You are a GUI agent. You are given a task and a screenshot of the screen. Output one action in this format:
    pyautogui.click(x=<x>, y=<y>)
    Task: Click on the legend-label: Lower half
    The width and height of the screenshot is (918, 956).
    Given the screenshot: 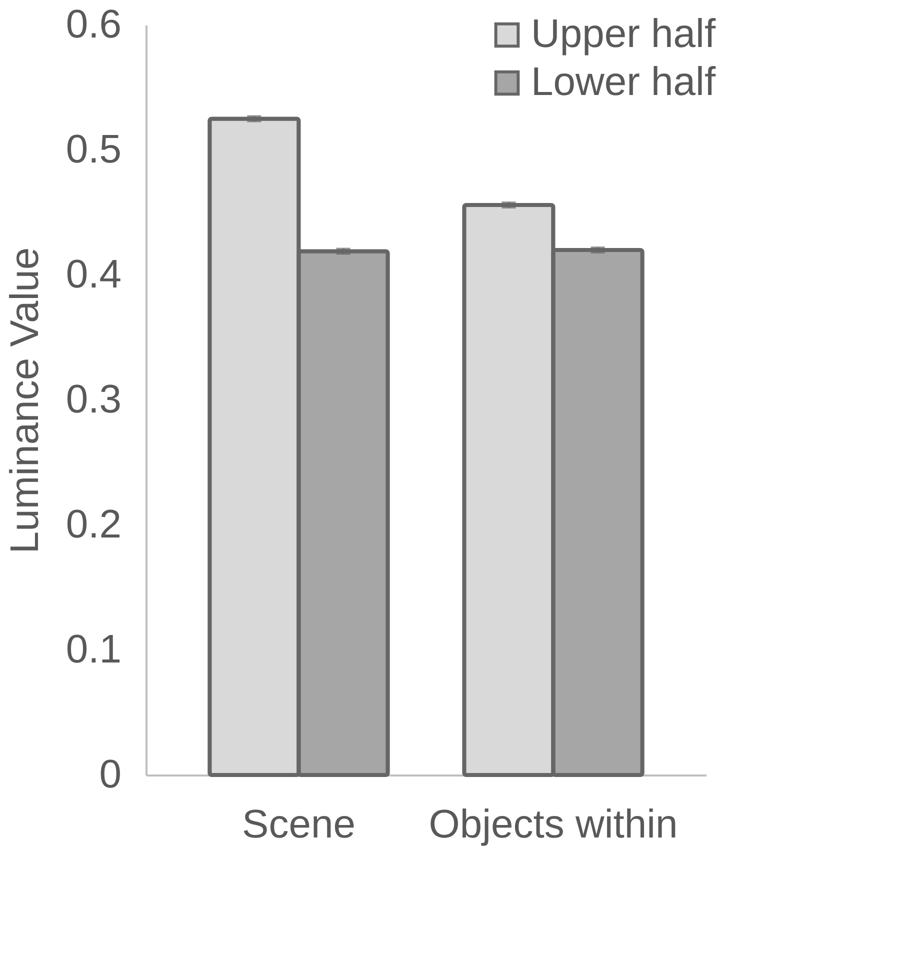 What is the action you would take?
    pyautogui.click(x=623, y=82)
    